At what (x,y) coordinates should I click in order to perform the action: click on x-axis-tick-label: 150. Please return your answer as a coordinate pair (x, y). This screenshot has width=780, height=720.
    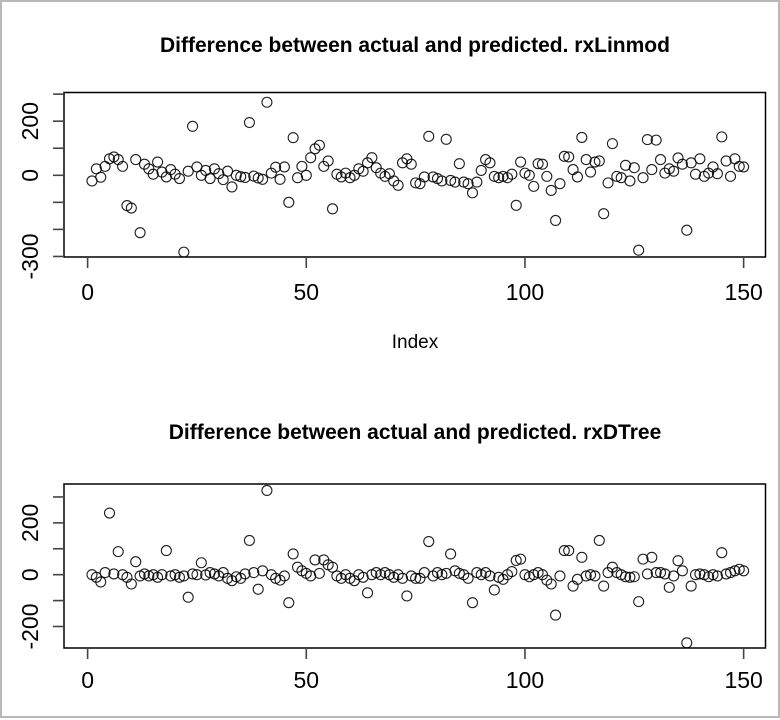
    Looking at the image, I should click on (743, 292).